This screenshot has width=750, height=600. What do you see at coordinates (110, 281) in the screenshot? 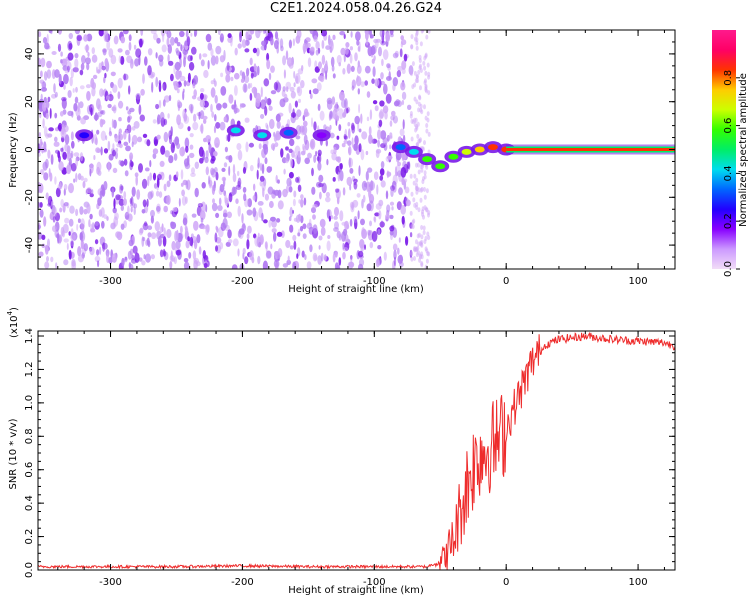
I see `x-tick-label: -300` at bounding box center [110, 281].